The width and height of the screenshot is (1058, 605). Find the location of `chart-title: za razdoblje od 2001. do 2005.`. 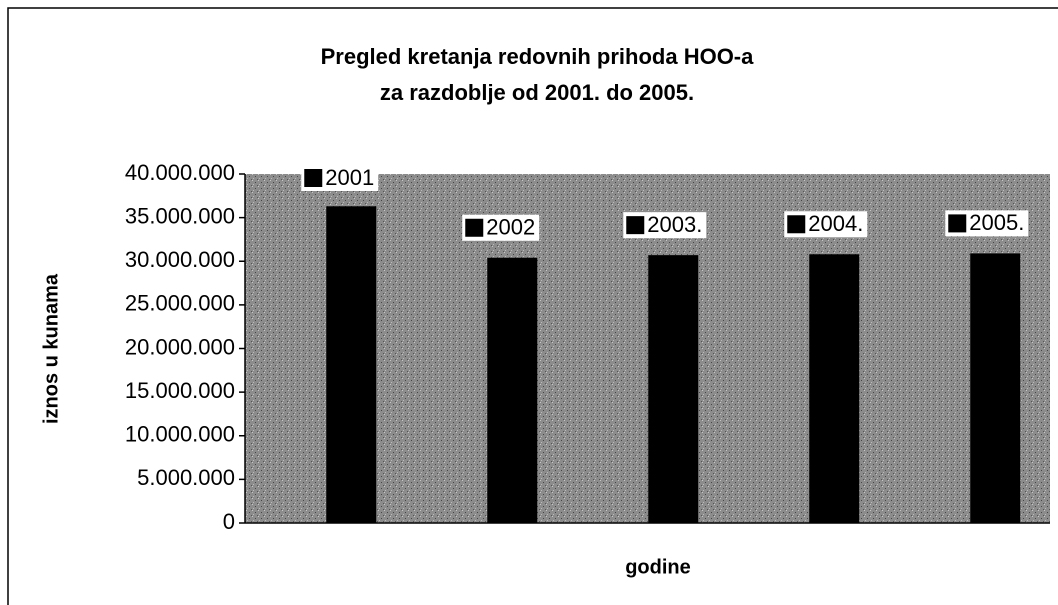

chart-title: za razdoblje od 2001. do 2005. is located at coordinates (537, 92).